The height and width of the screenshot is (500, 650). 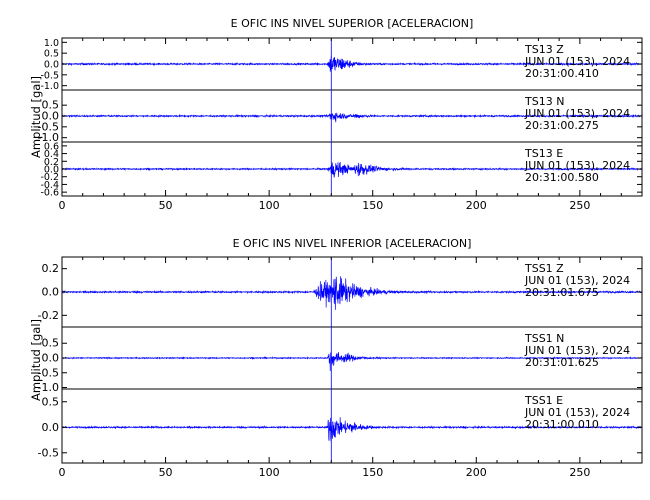 I want to click on time-label: 20:31:01.625, so click(x=562, y=362).